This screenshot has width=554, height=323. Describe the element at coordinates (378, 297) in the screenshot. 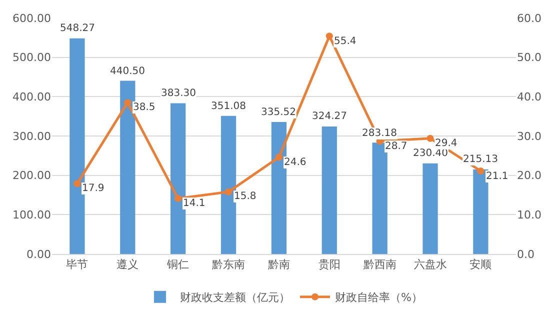

I see `legend-label: 财政自给率（%）` at that location.